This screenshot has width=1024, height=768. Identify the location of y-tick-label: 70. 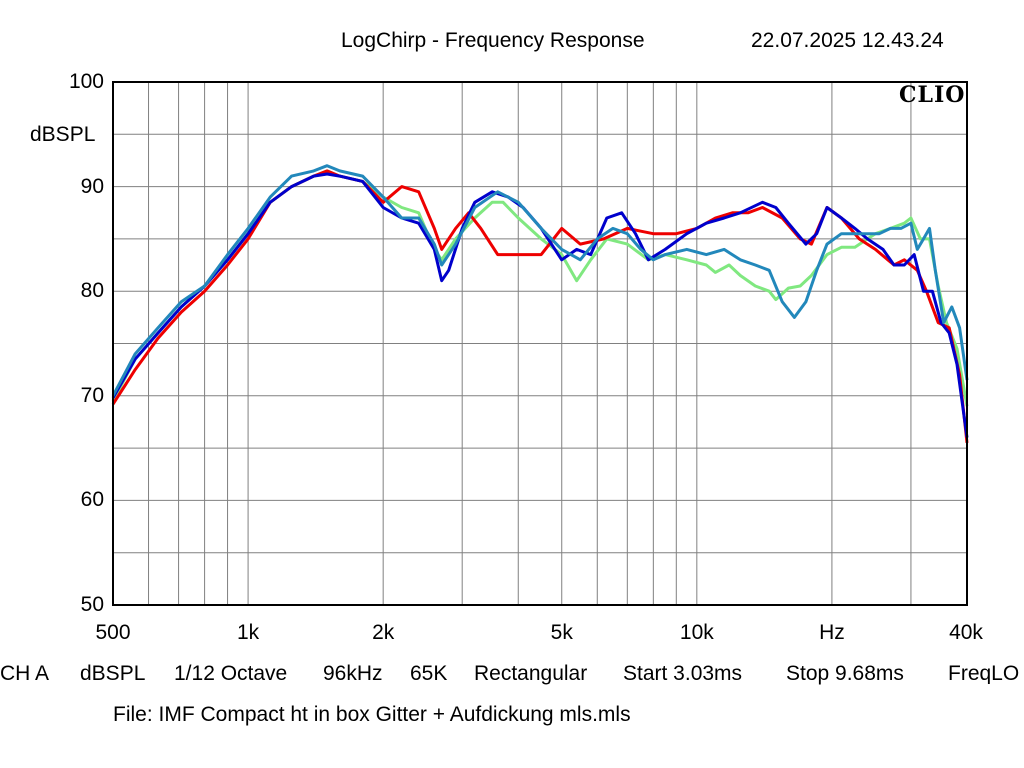
(92, 395).